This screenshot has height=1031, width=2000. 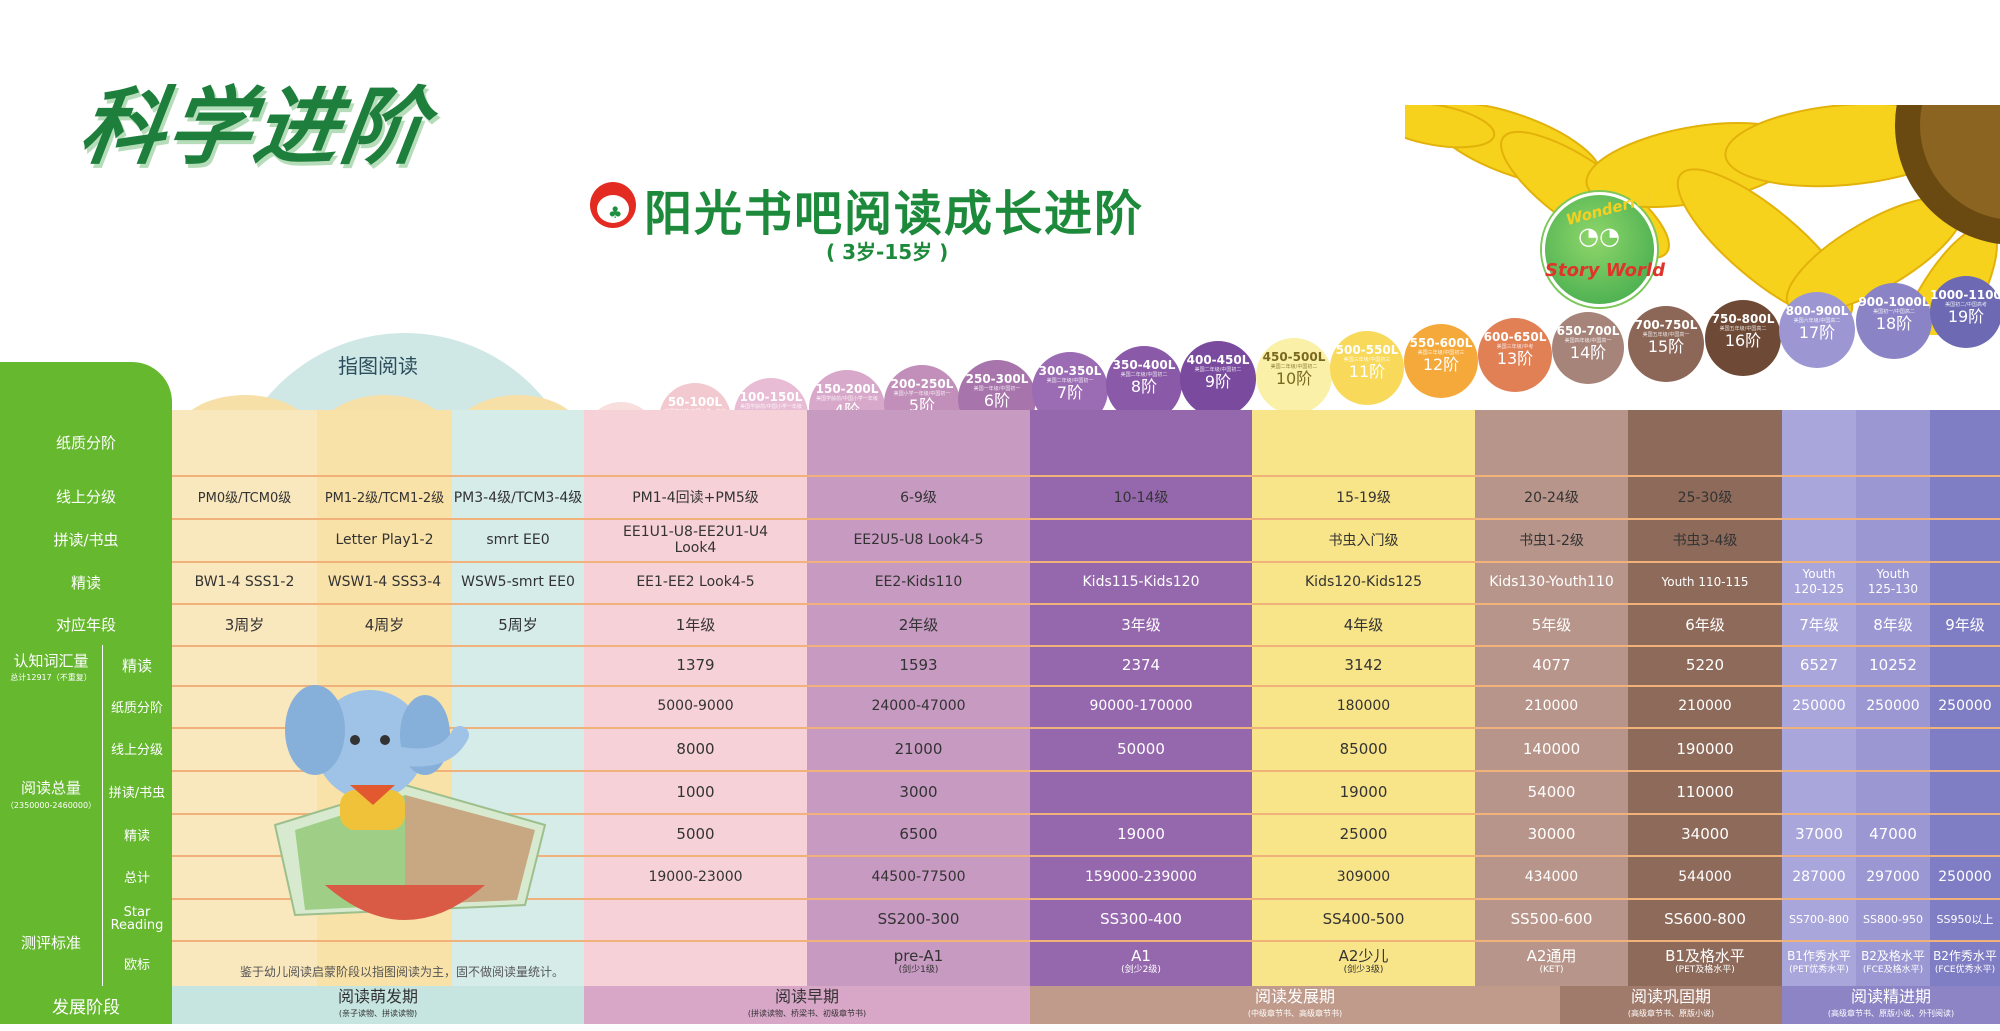 I want to click on level-grade-note: 美国三年级/中考, so click(x=1515, y=347).